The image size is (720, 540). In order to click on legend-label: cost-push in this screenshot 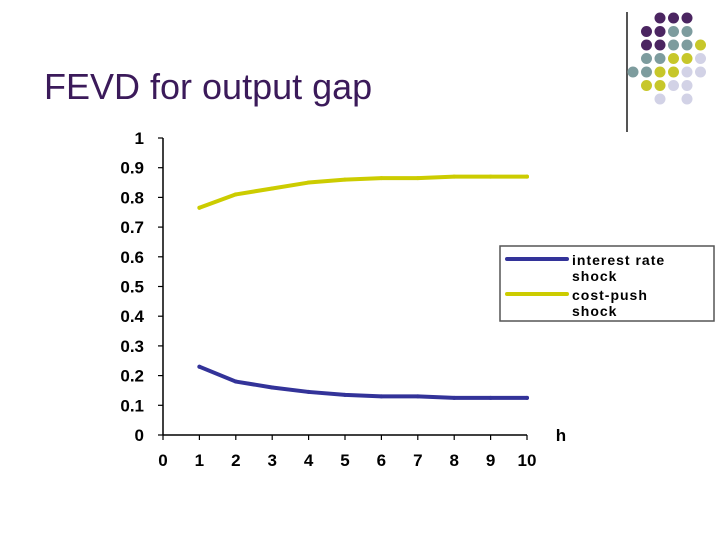, I will do `click(610, 295)`.